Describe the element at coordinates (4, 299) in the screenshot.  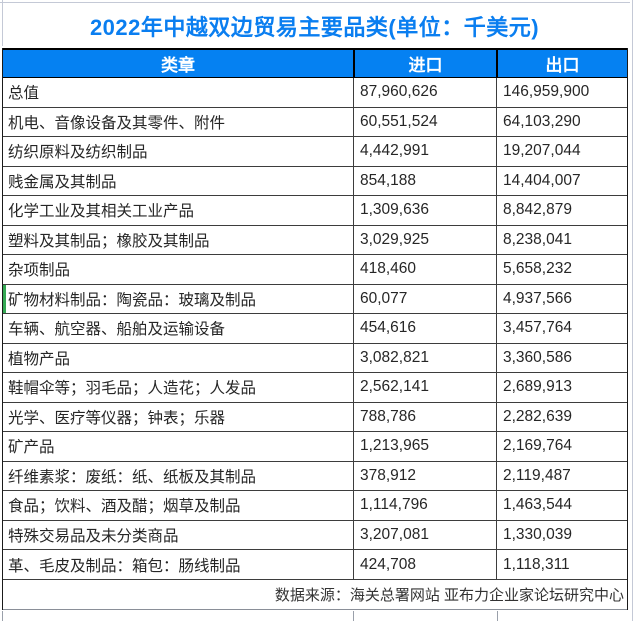
I see `green-marker` at that location.